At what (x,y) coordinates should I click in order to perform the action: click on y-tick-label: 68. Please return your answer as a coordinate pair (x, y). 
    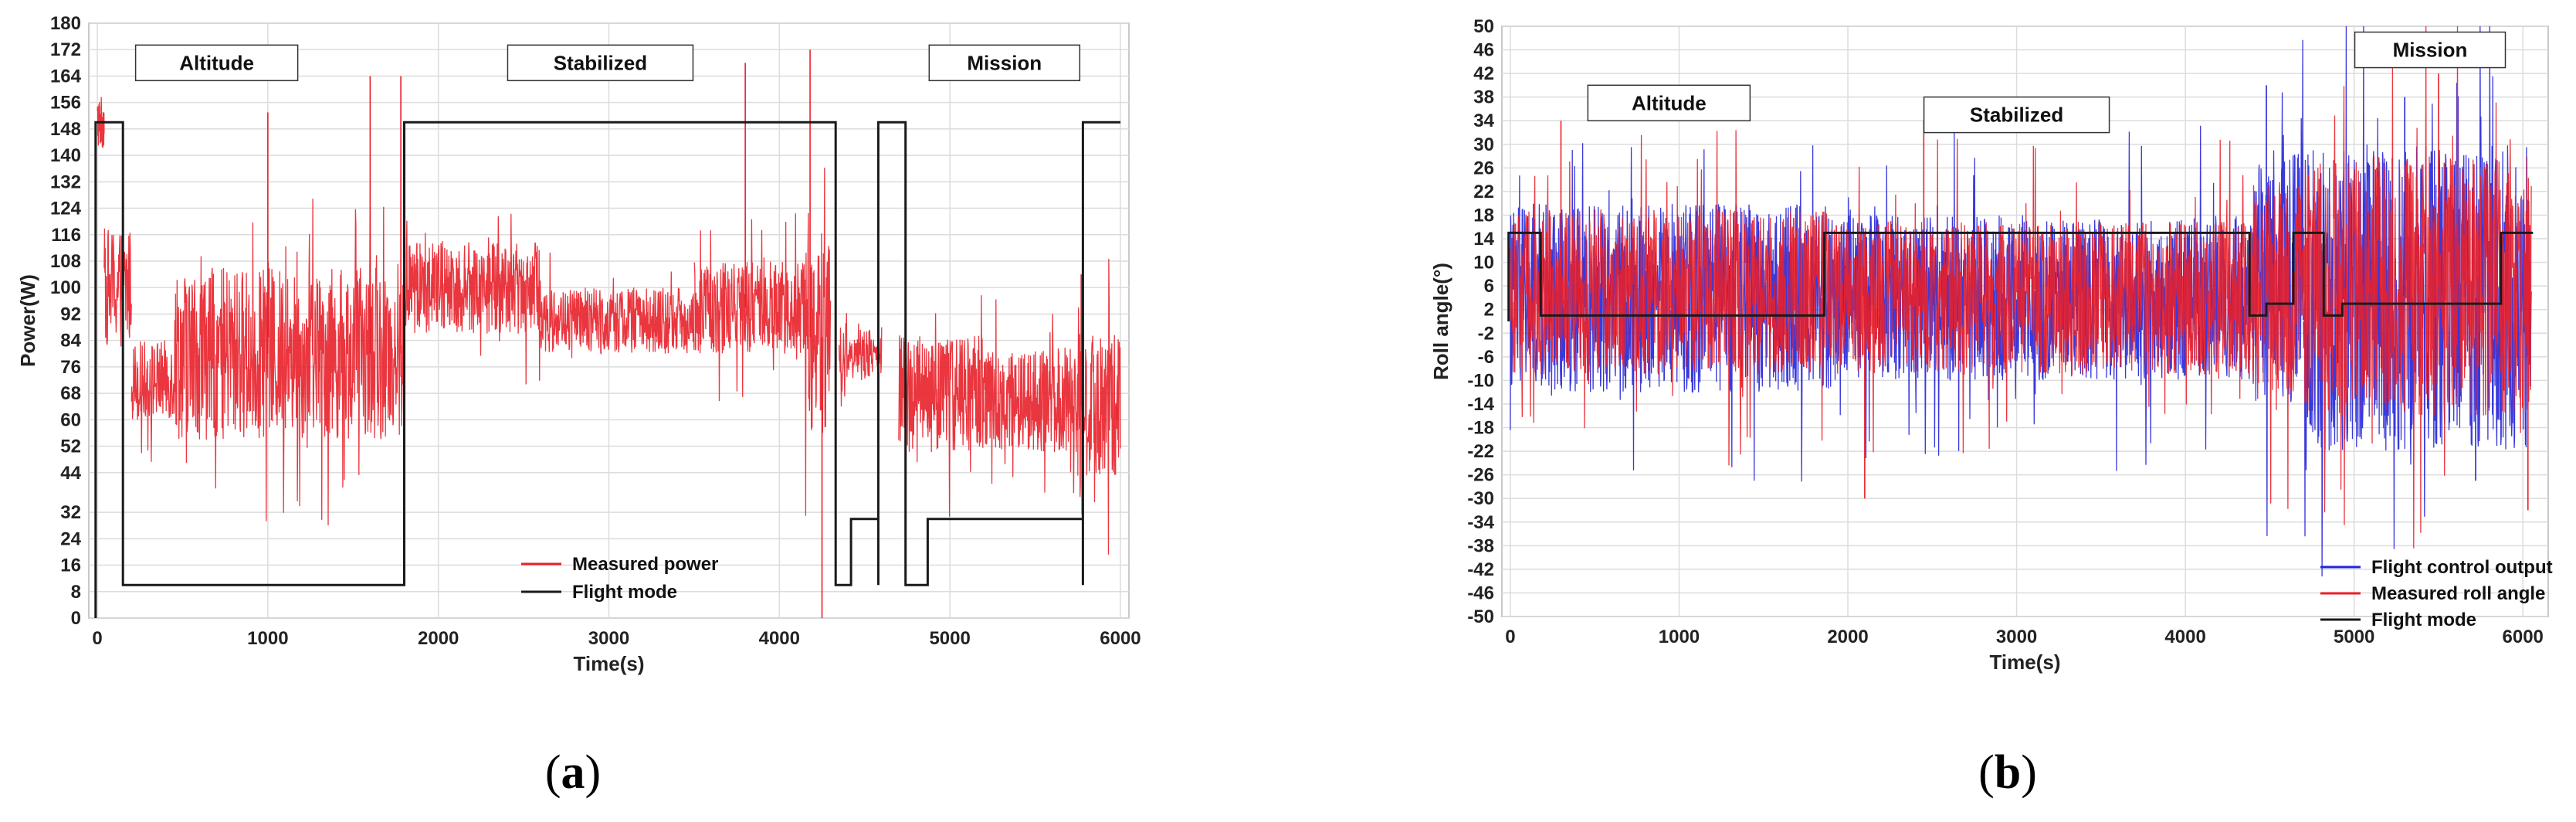
    Looking at the image, I should click on (70, 393).